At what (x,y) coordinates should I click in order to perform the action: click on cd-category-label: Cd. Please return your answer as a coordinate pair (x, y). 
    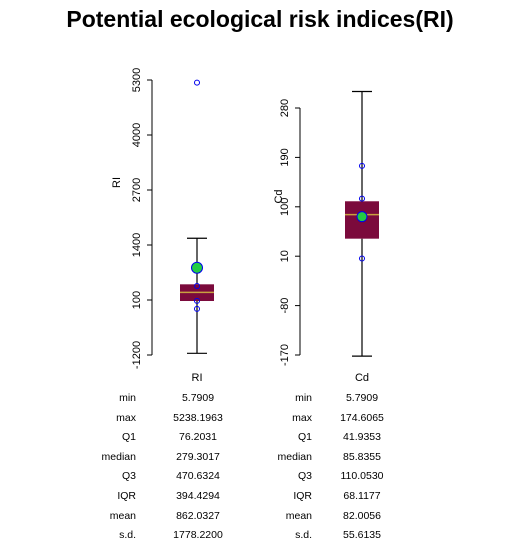
    Looking at the image, I should click on (362, 378).